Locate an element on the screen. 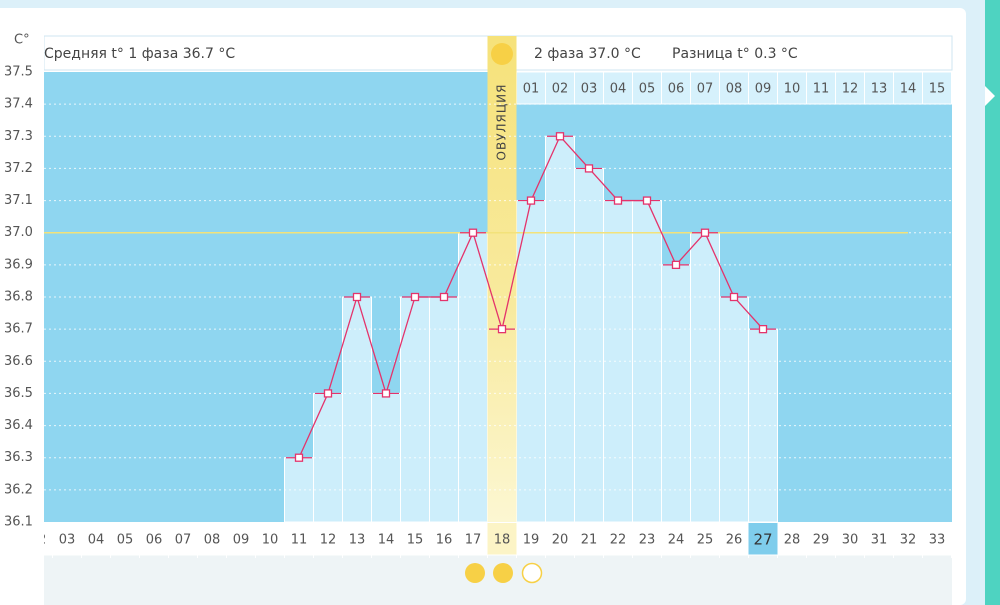 The image size is (1000, 605). y-tick-label: 37.2 is located at coordinates (18, 168).